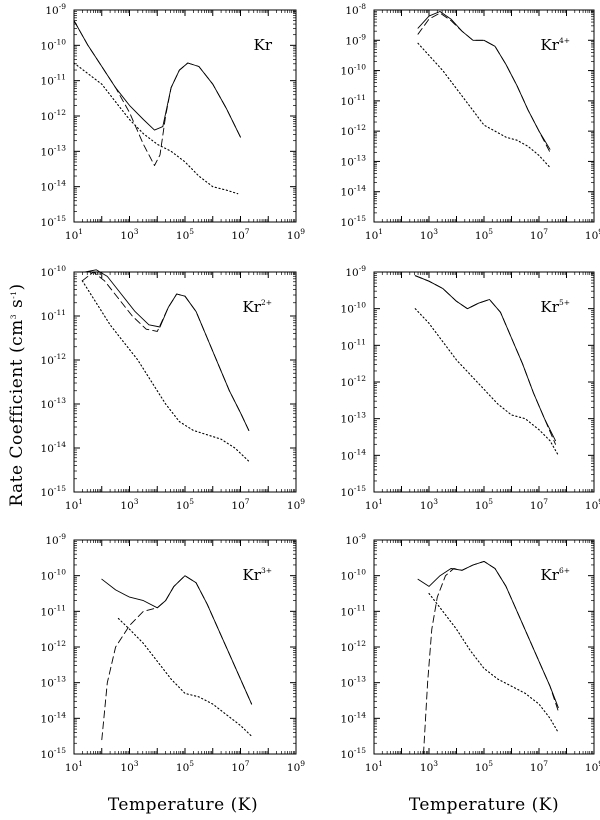 This screenshot has height=820, width=600. What do you see at coordinates (266, 302) in the screenshot?
I see `ion-label-charge: 2+` at bounding box center [266, 302].